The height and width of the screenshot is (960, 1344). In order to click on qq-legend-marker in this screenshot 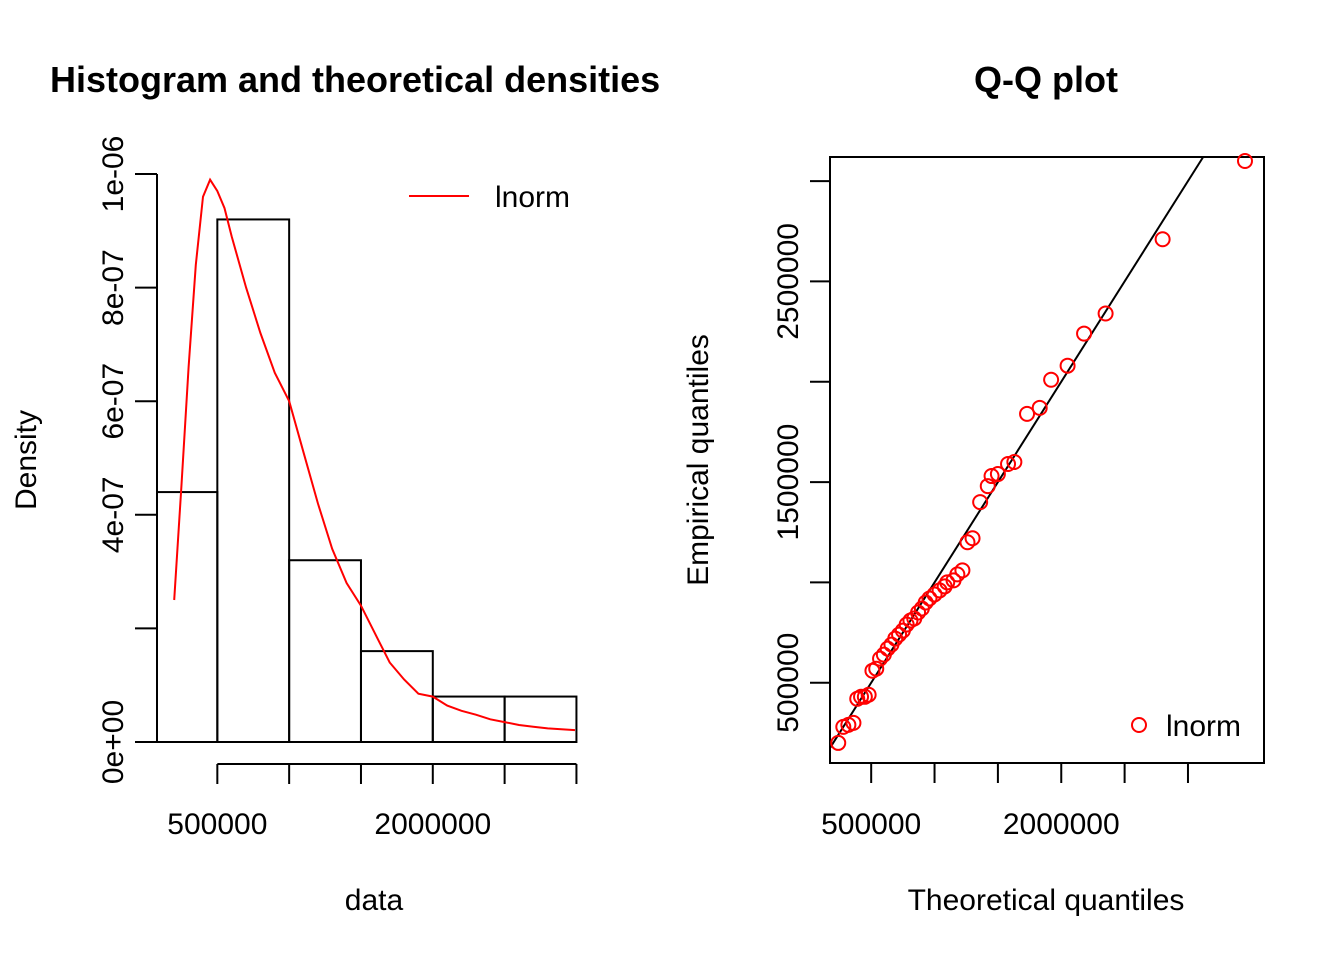, I will do `click(1139, 725)`.